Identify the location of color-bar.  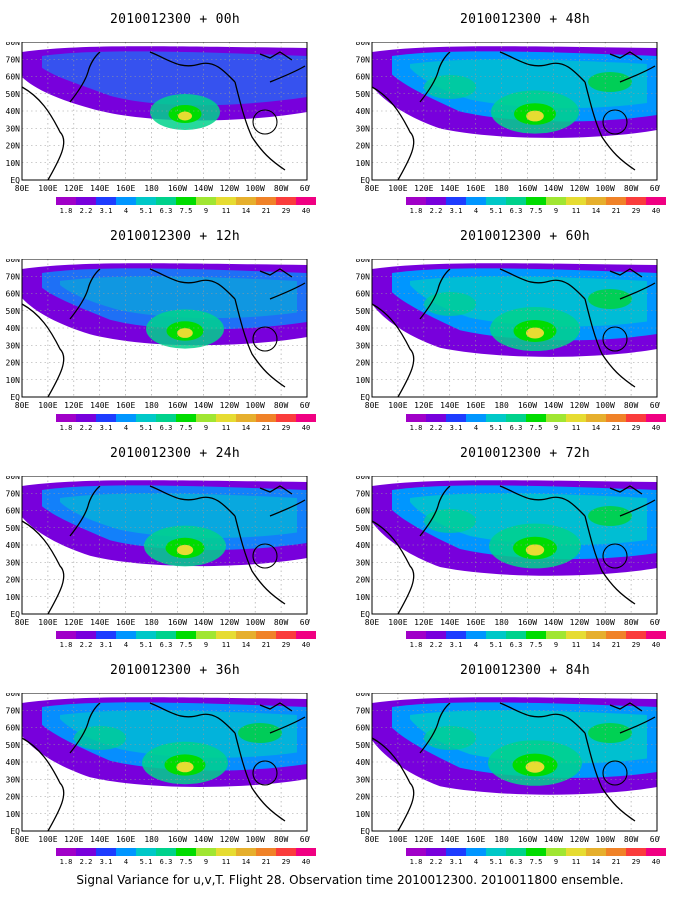
(536, 852).